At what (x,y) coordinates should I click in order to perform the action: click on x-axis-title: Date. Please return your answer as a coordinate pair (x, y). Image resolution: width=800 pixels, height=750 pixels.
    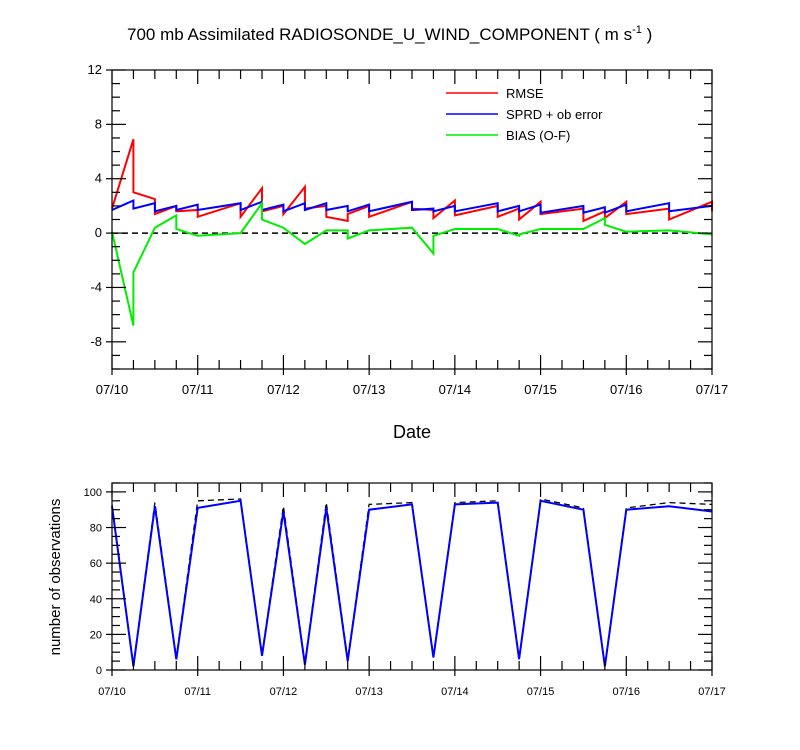
    Looking at the image, I should click on (412, 432).